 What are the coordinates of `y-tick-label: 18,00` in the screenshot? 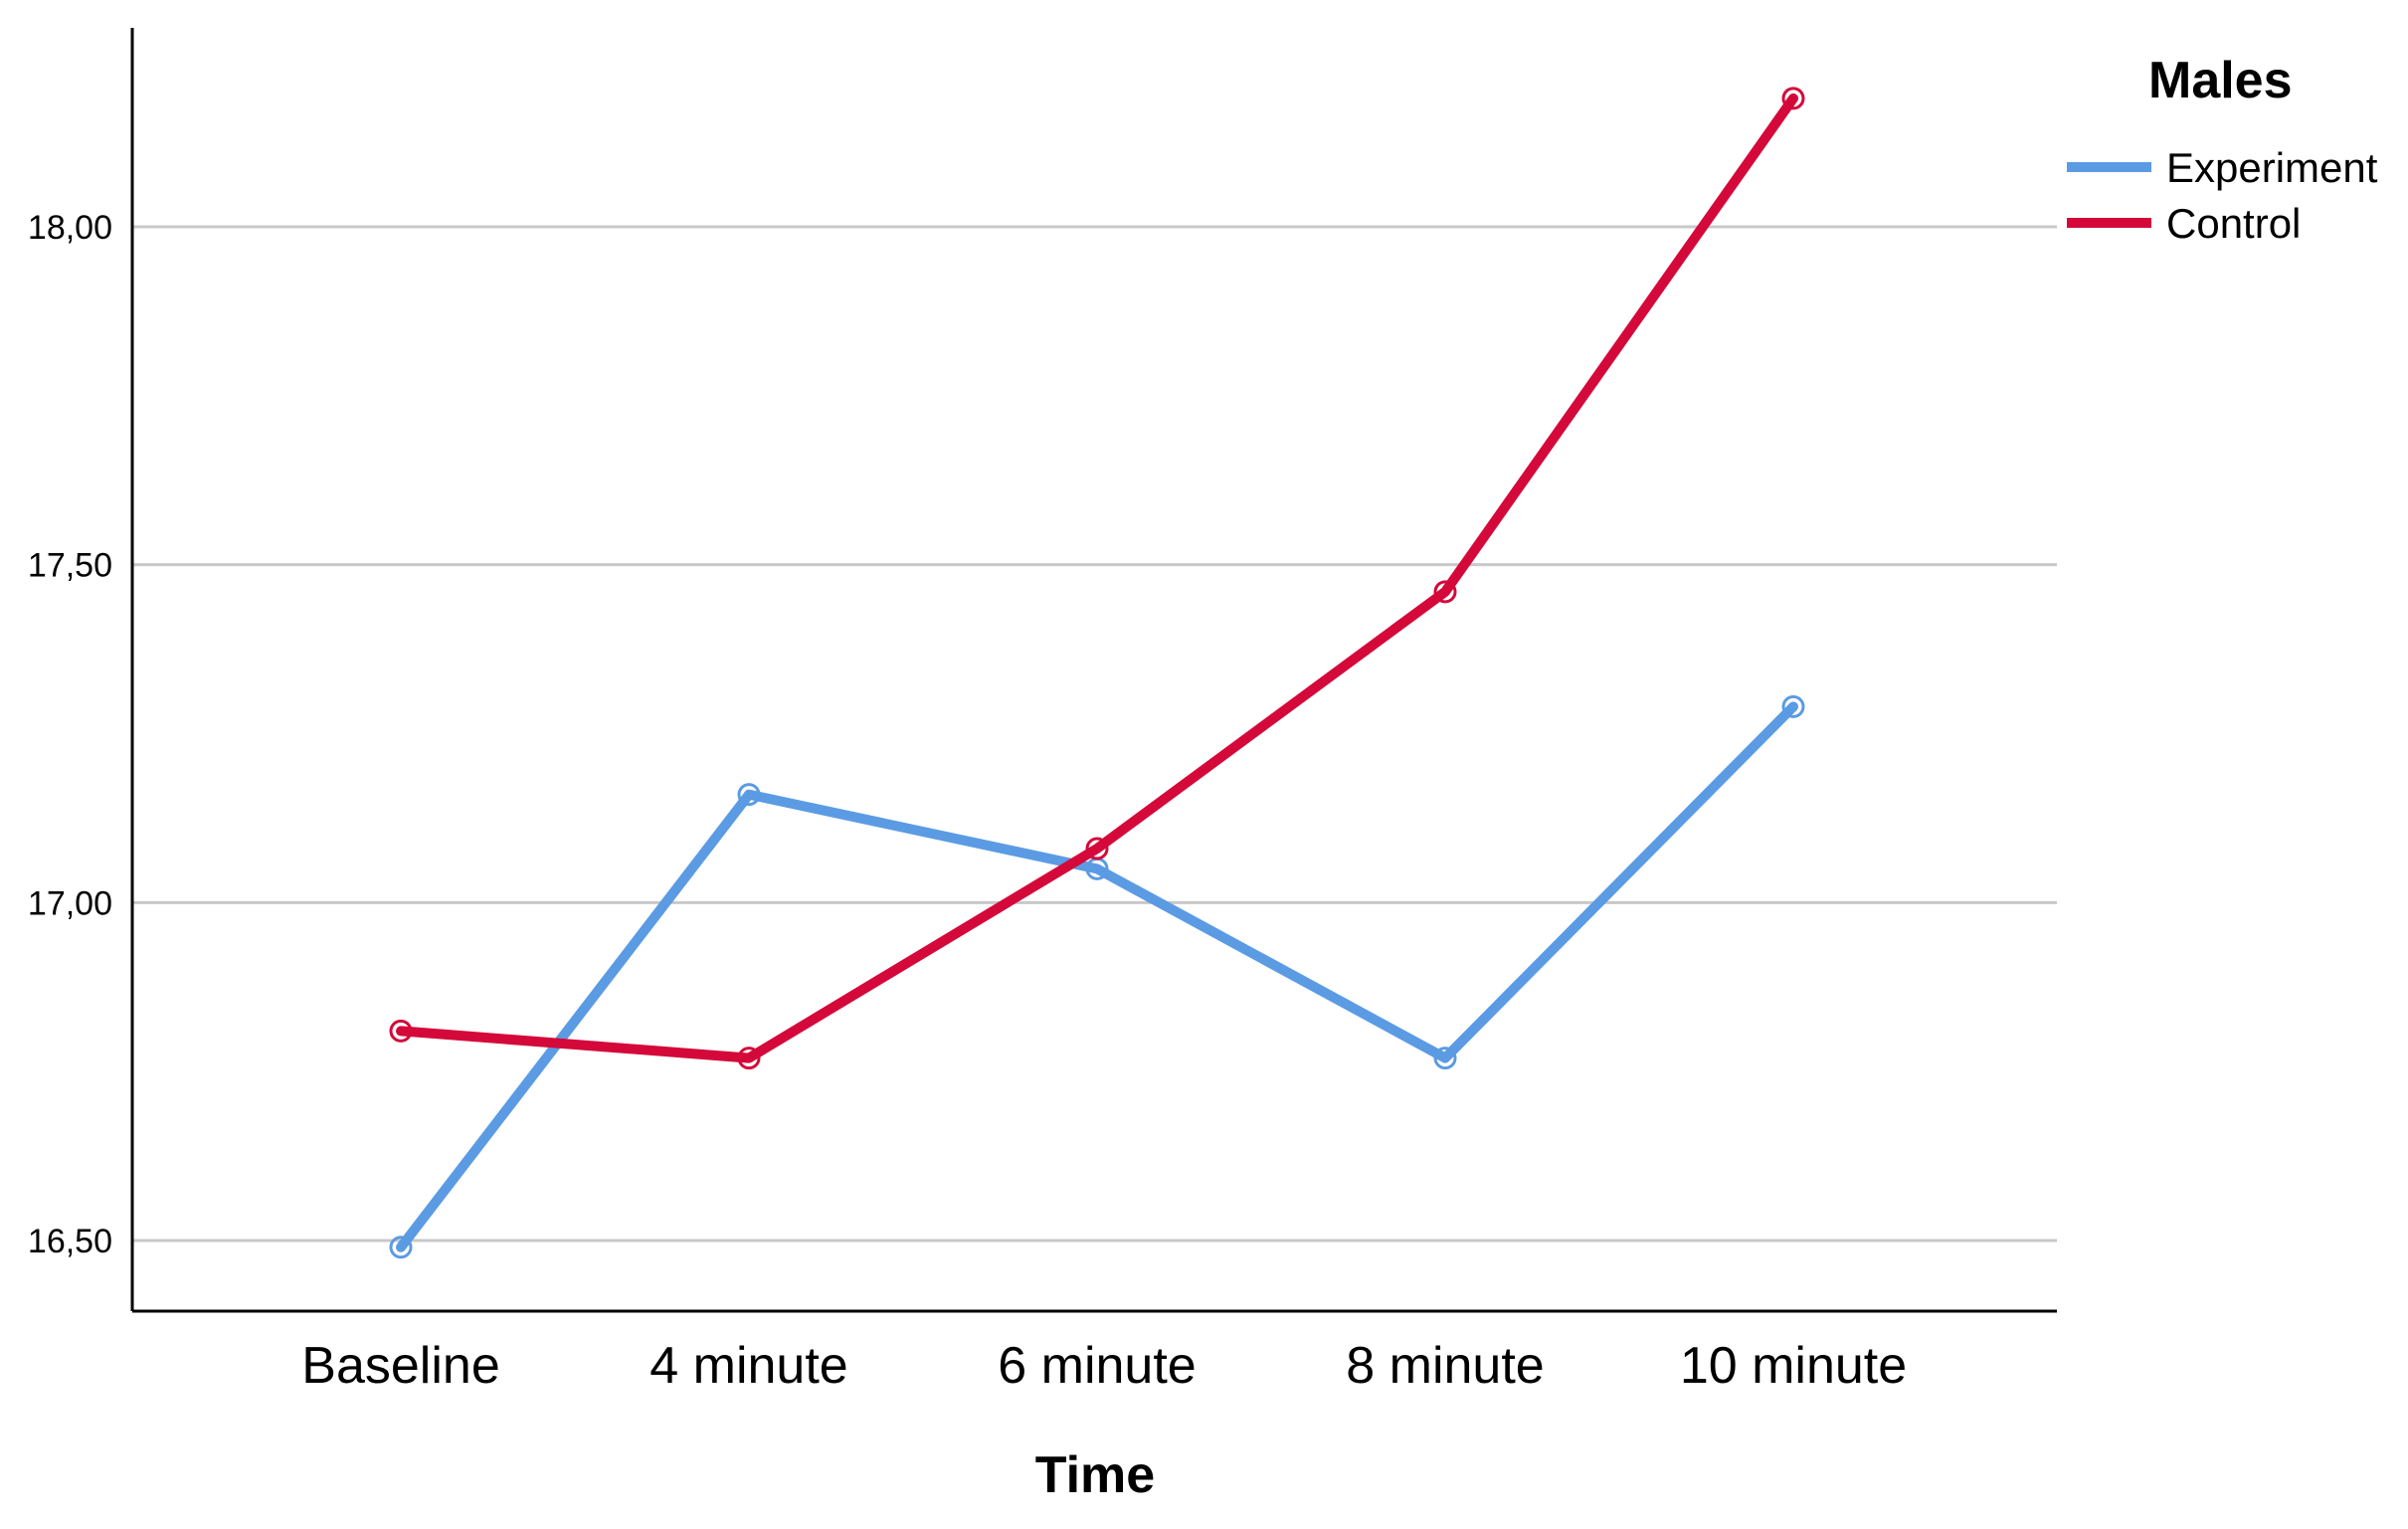 It's located at (70, 228).